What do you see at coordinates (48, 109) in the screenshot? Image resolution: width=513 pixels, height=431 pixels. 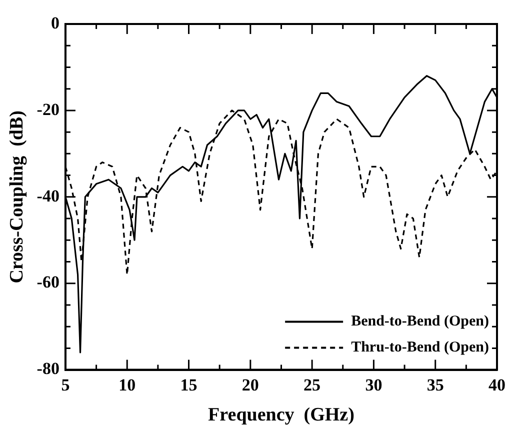 I see `y-tick-label: -20` at bounding box center [48, 109].